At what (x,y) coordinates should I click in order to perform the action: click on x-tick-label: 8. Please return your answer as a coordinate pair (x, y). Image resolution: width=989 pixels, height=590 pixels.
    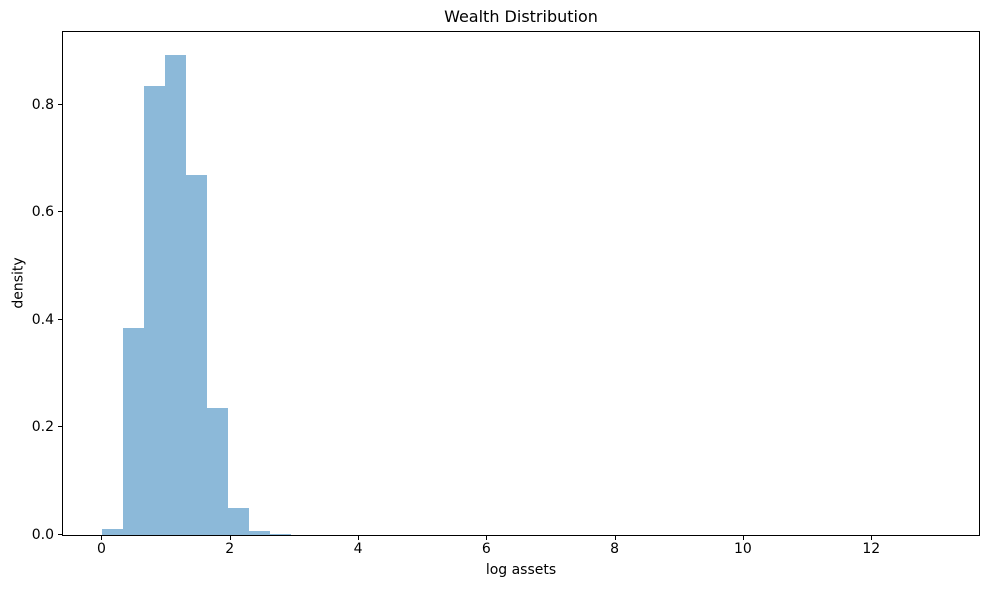
    Looking at the image, I should click on (615, 549).